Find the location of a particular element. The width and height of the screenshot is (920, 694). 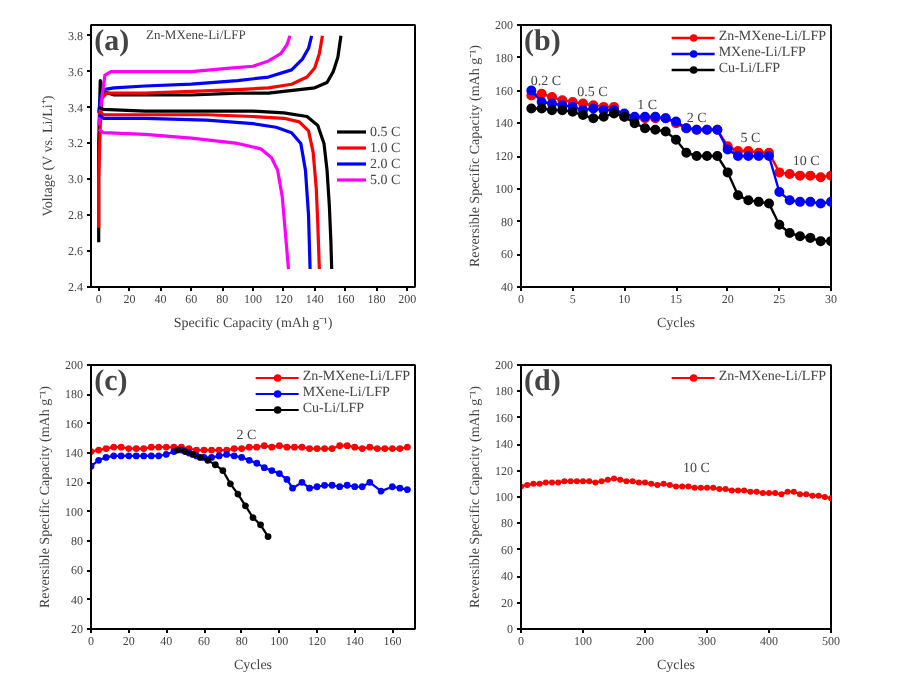

annotation: (c) is located at coordinates (111, 382).